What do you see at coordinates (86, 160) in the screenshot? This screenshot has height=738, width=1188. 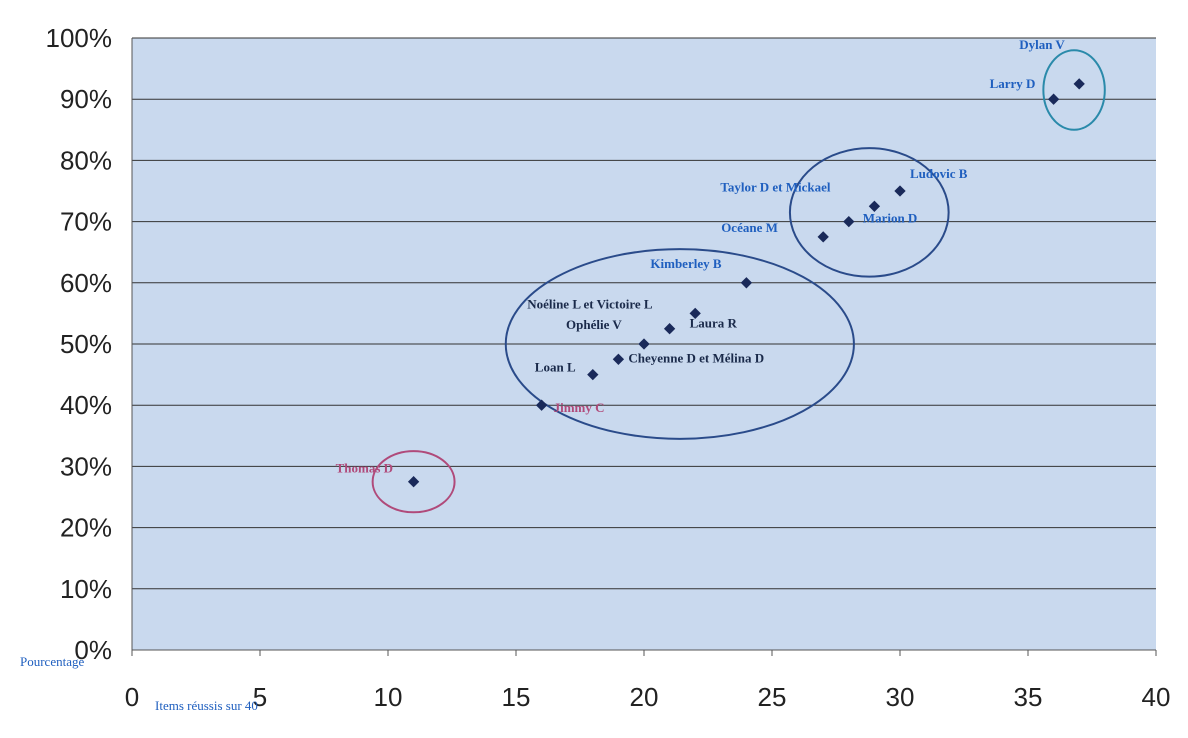 I see `y-tick-label: 80%` at bounding box center [86, 160].